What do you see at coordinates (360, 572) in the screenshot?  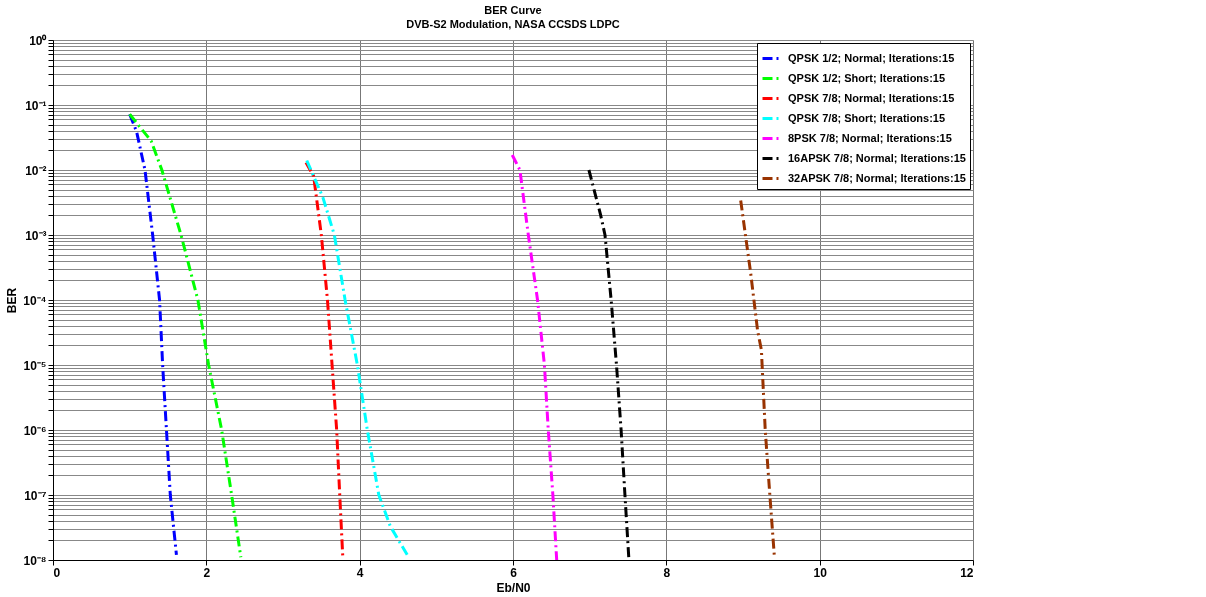 I see `x-tick-label: 4` at bounding box center [360, 572].